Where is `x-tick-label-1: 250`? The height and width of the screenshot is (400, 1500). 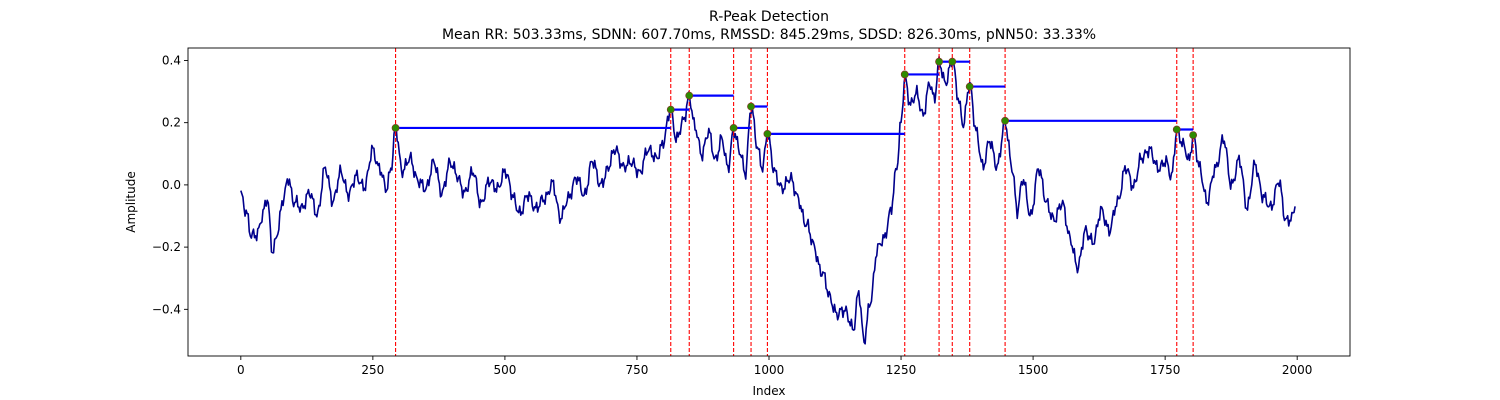 x-tick-label-1: 250 is located at coordinates (372, 370).